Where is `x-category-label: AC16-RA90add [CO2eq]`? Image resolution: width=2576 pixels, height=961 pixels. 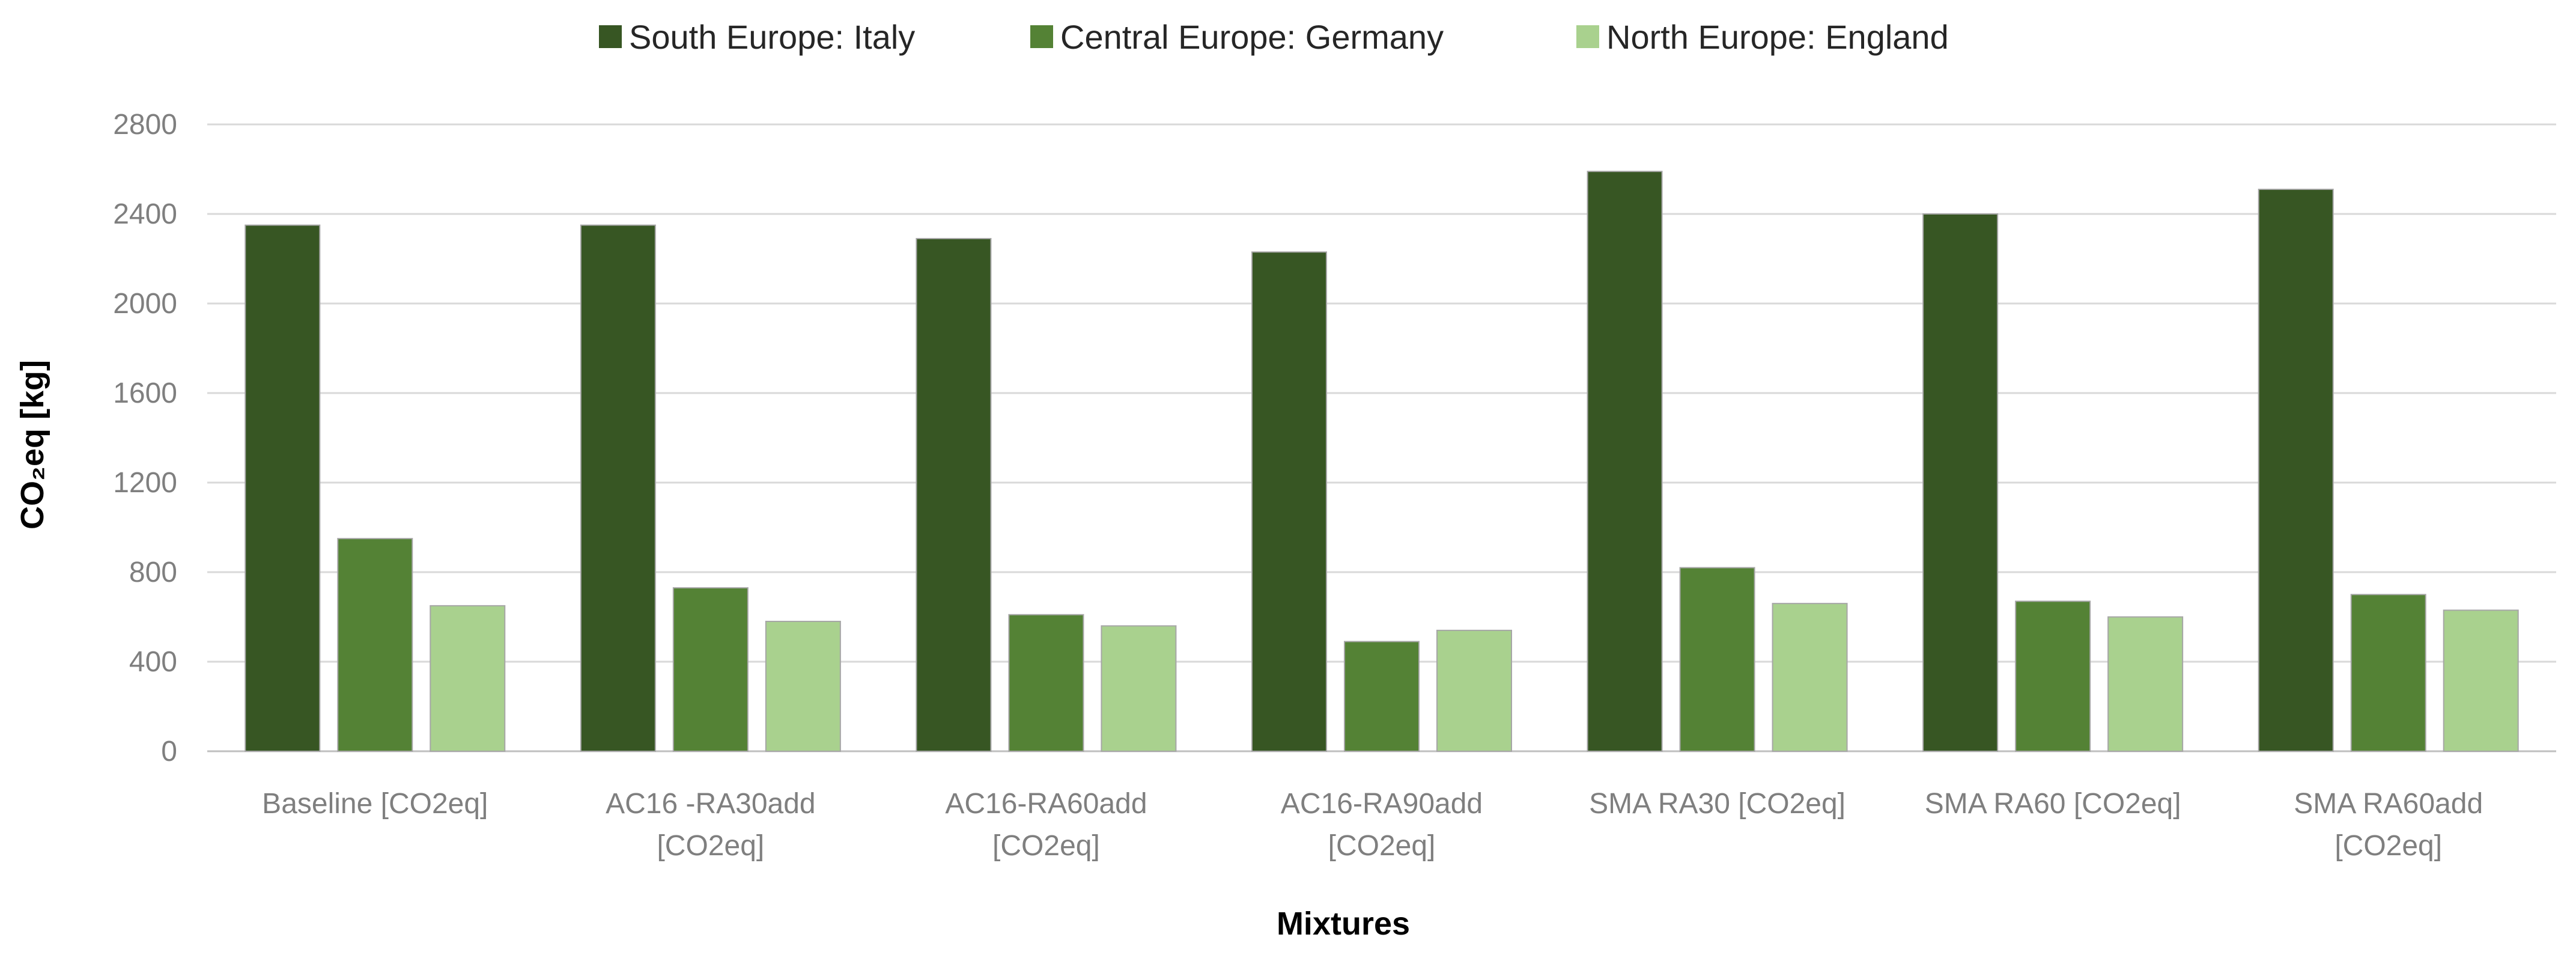 x-category-label: AC16-RA90add [CO2eq] is located at coordinates (1382, 825).